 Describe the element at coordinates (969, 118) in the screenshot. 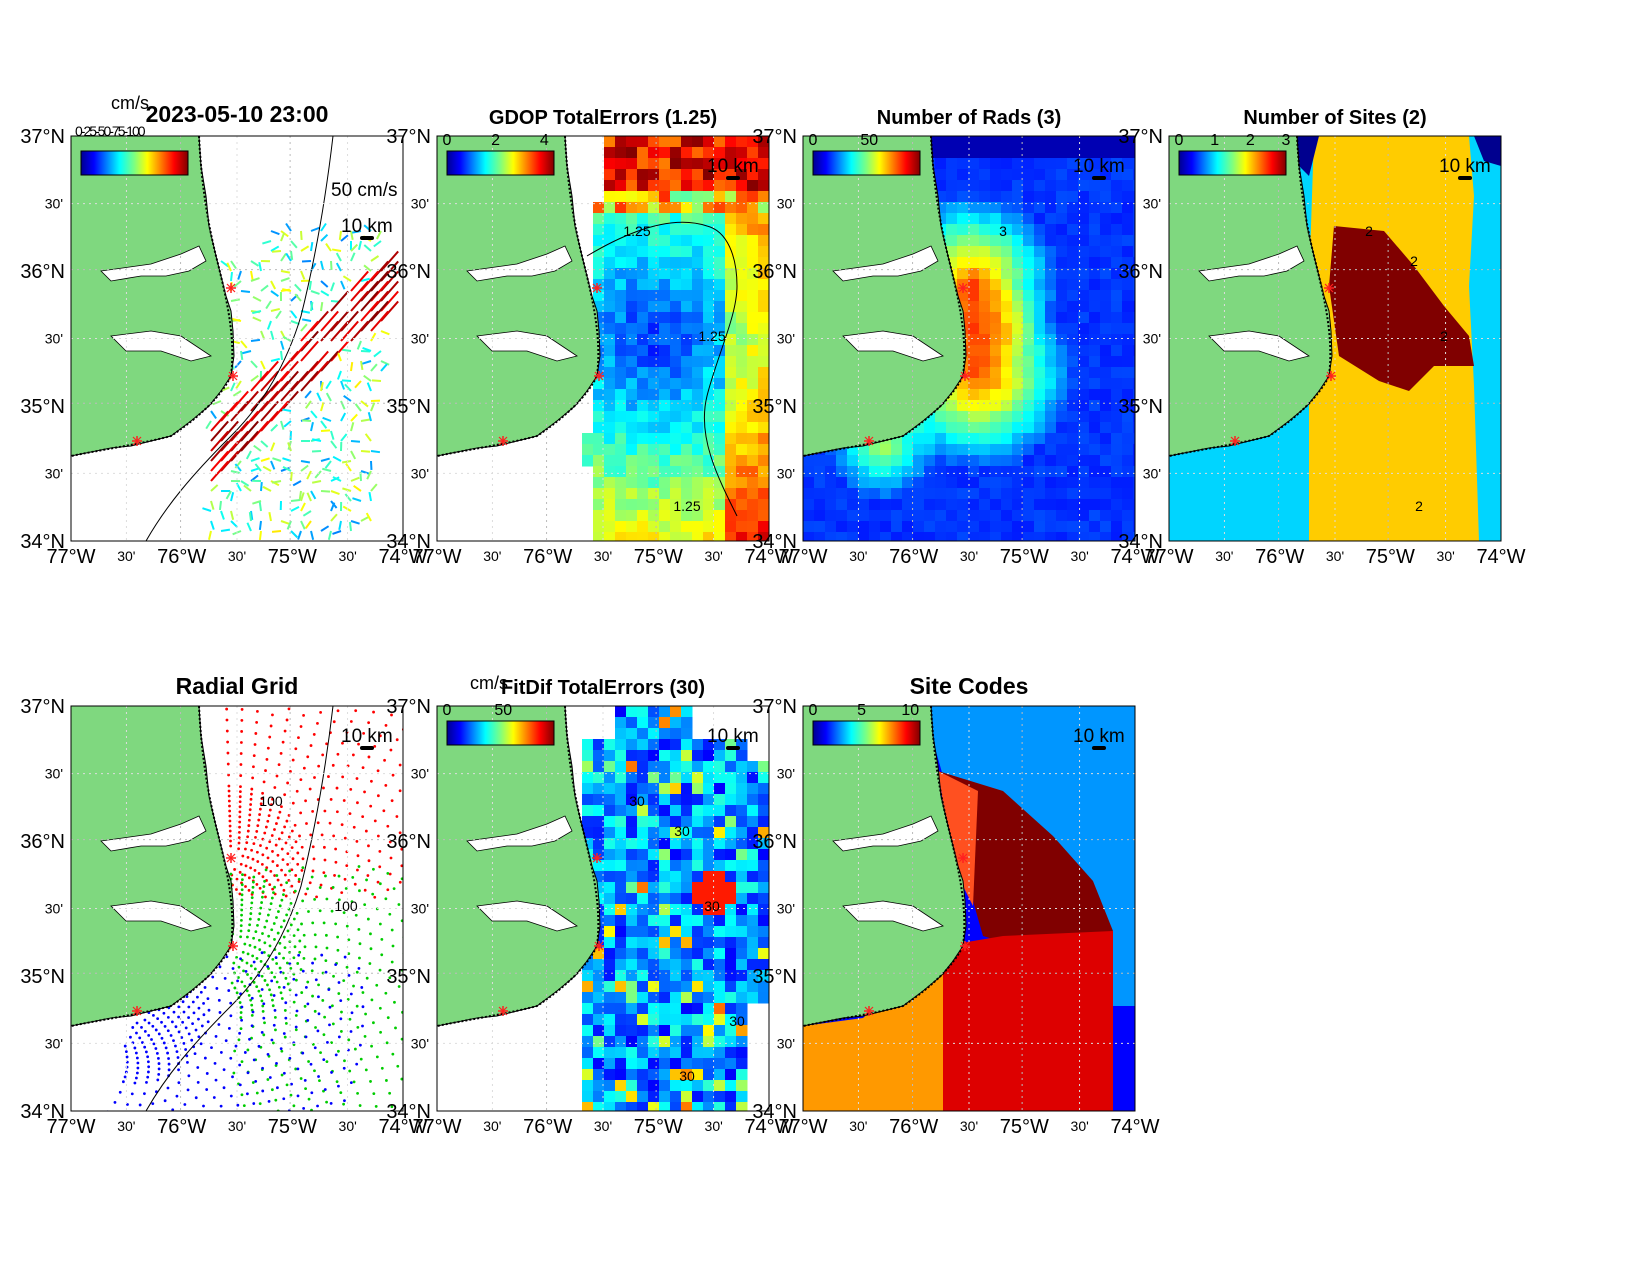

I see `panel-title: Number of Rads (3)` at that location.